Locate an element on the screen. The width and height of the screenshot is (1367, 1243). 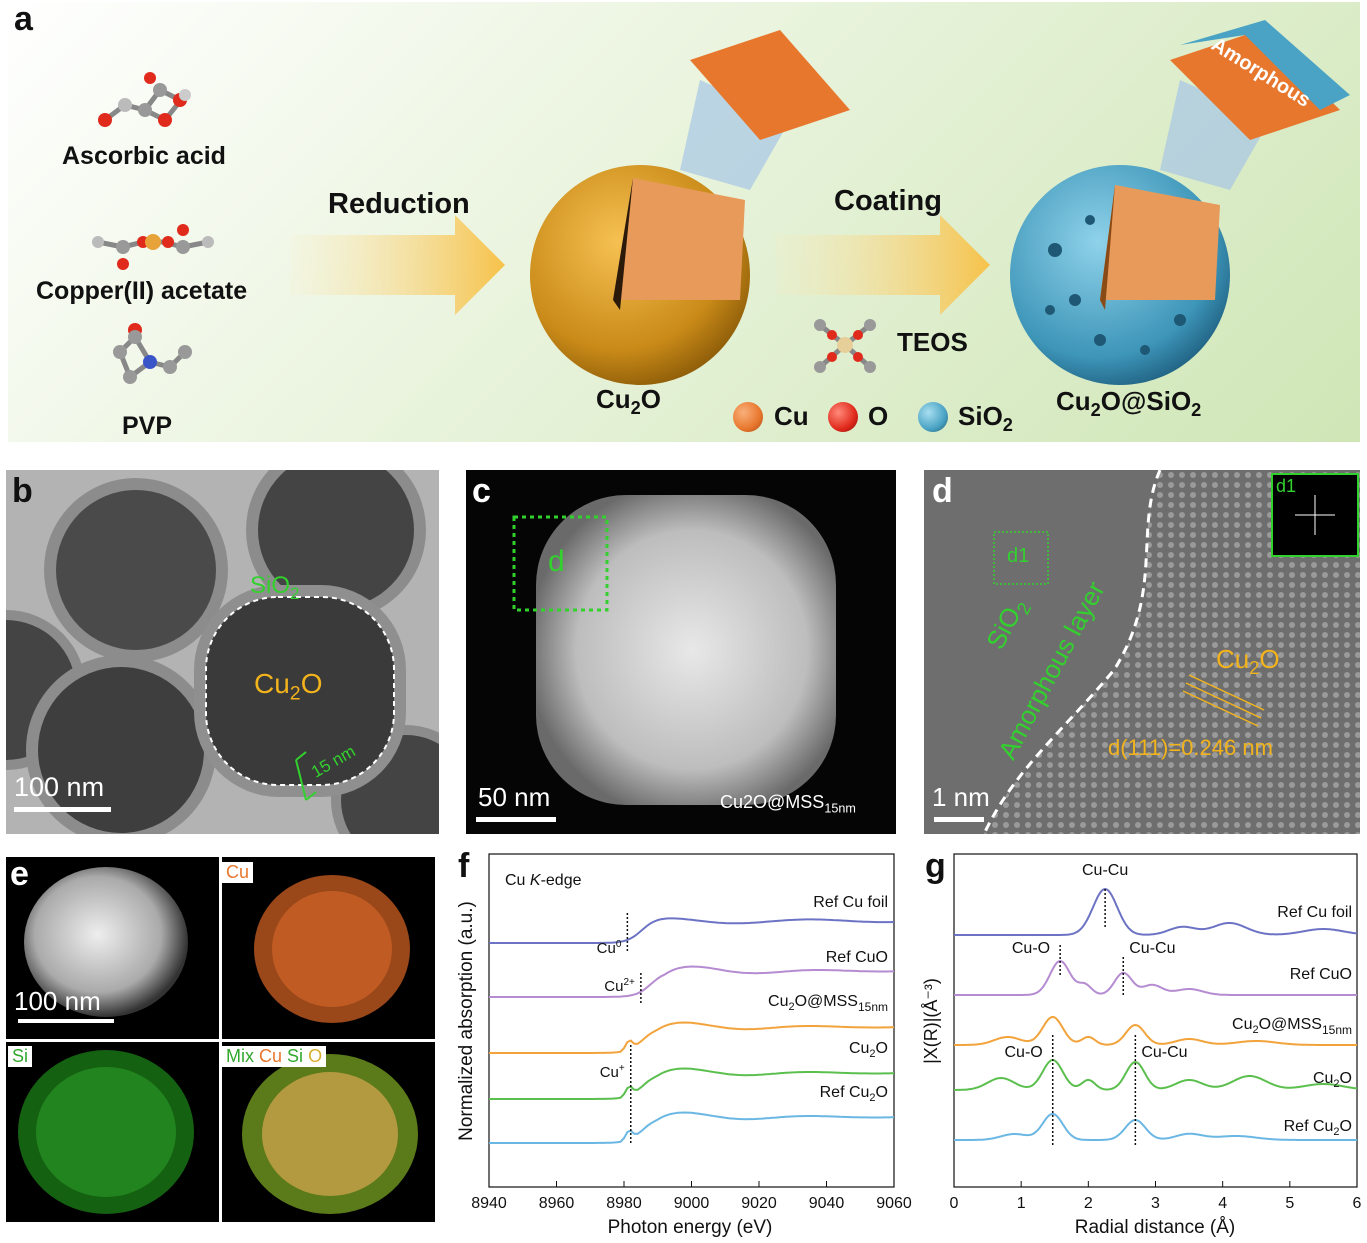
chart-f-xlabel: Photon energy (eV) is located at coordinates (690, 1227).